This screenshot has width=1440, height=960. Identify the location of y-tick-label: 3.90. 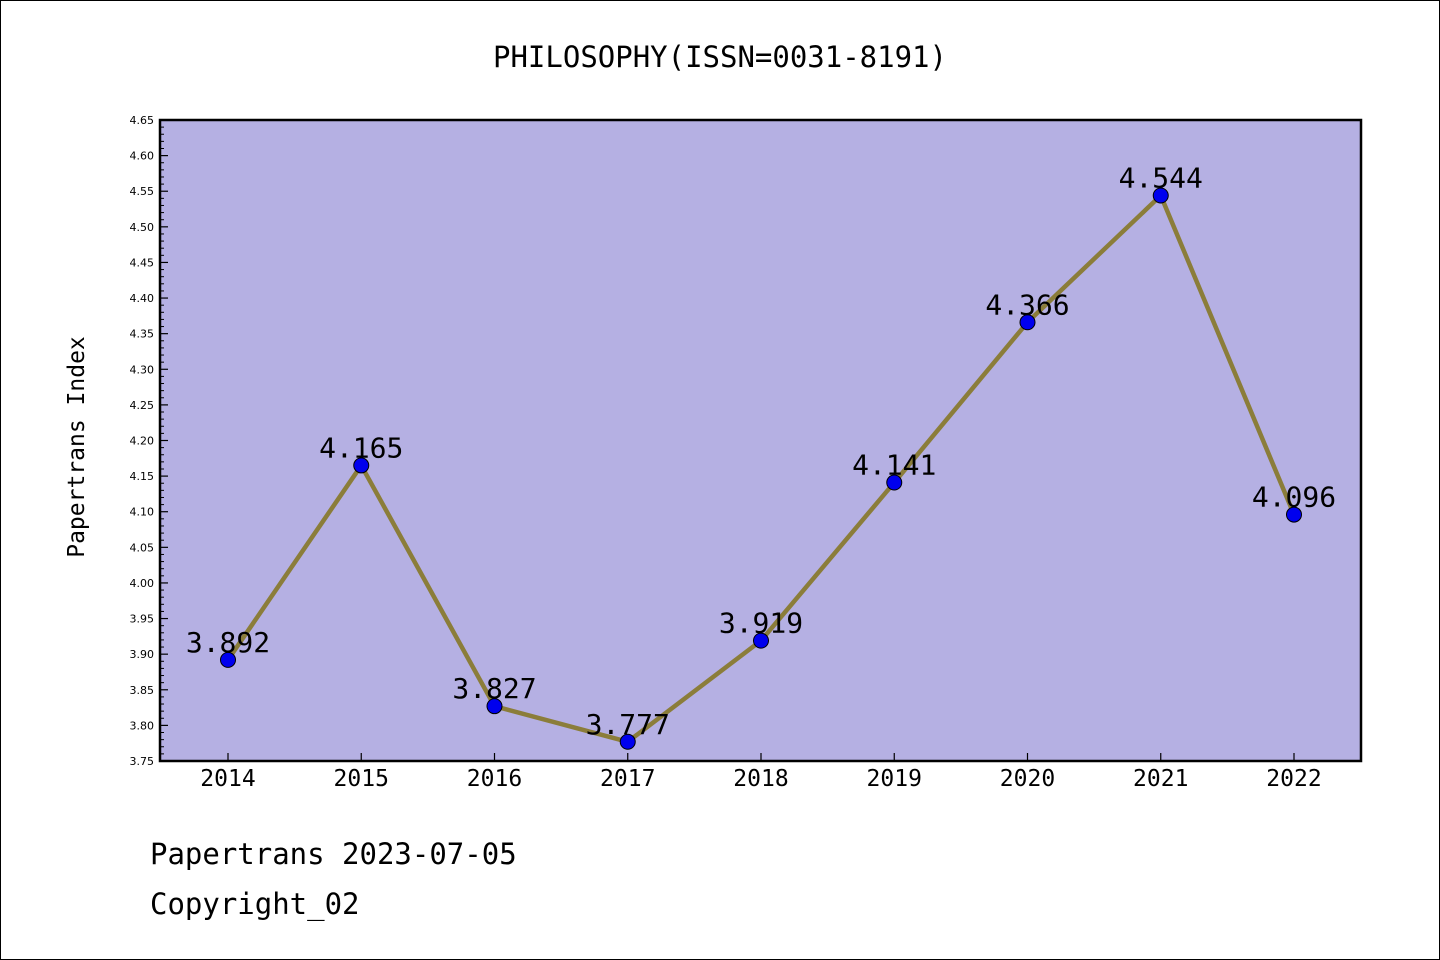
(142, 654).